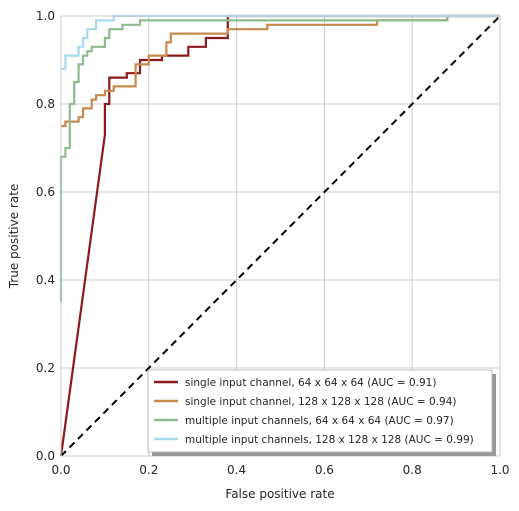 This screenshot has height=511, width=519. Describe the element at coordinates (45, 16) in the screenshot. I see `y-tick-label: 1.0` at that location.